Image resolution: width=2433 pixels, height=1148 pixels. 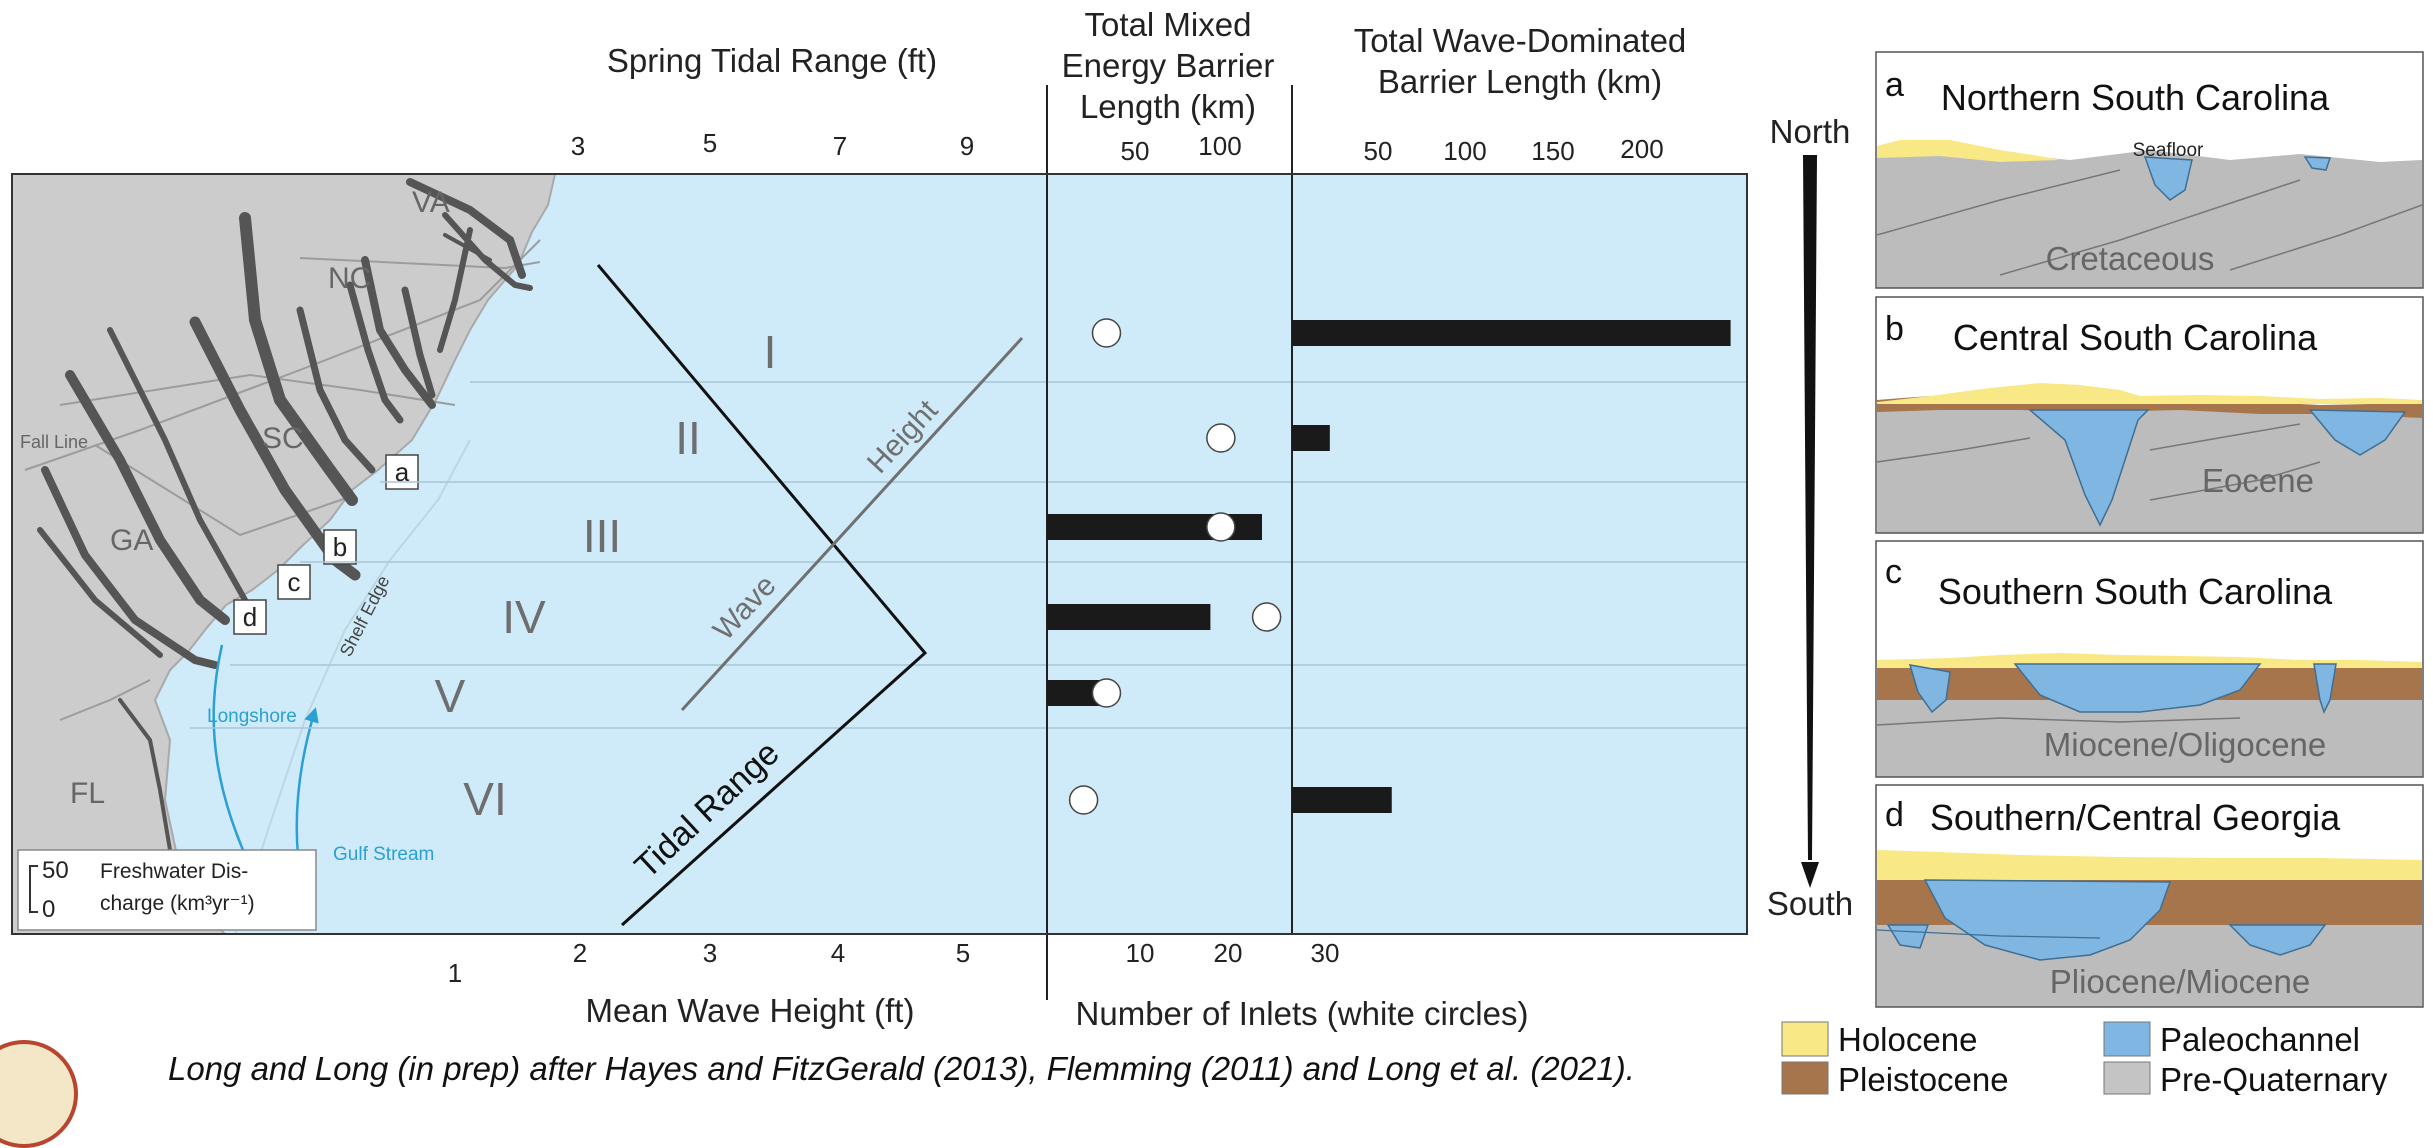 I want to click on mixed-energy-bars, so click(x=1154, y=610).